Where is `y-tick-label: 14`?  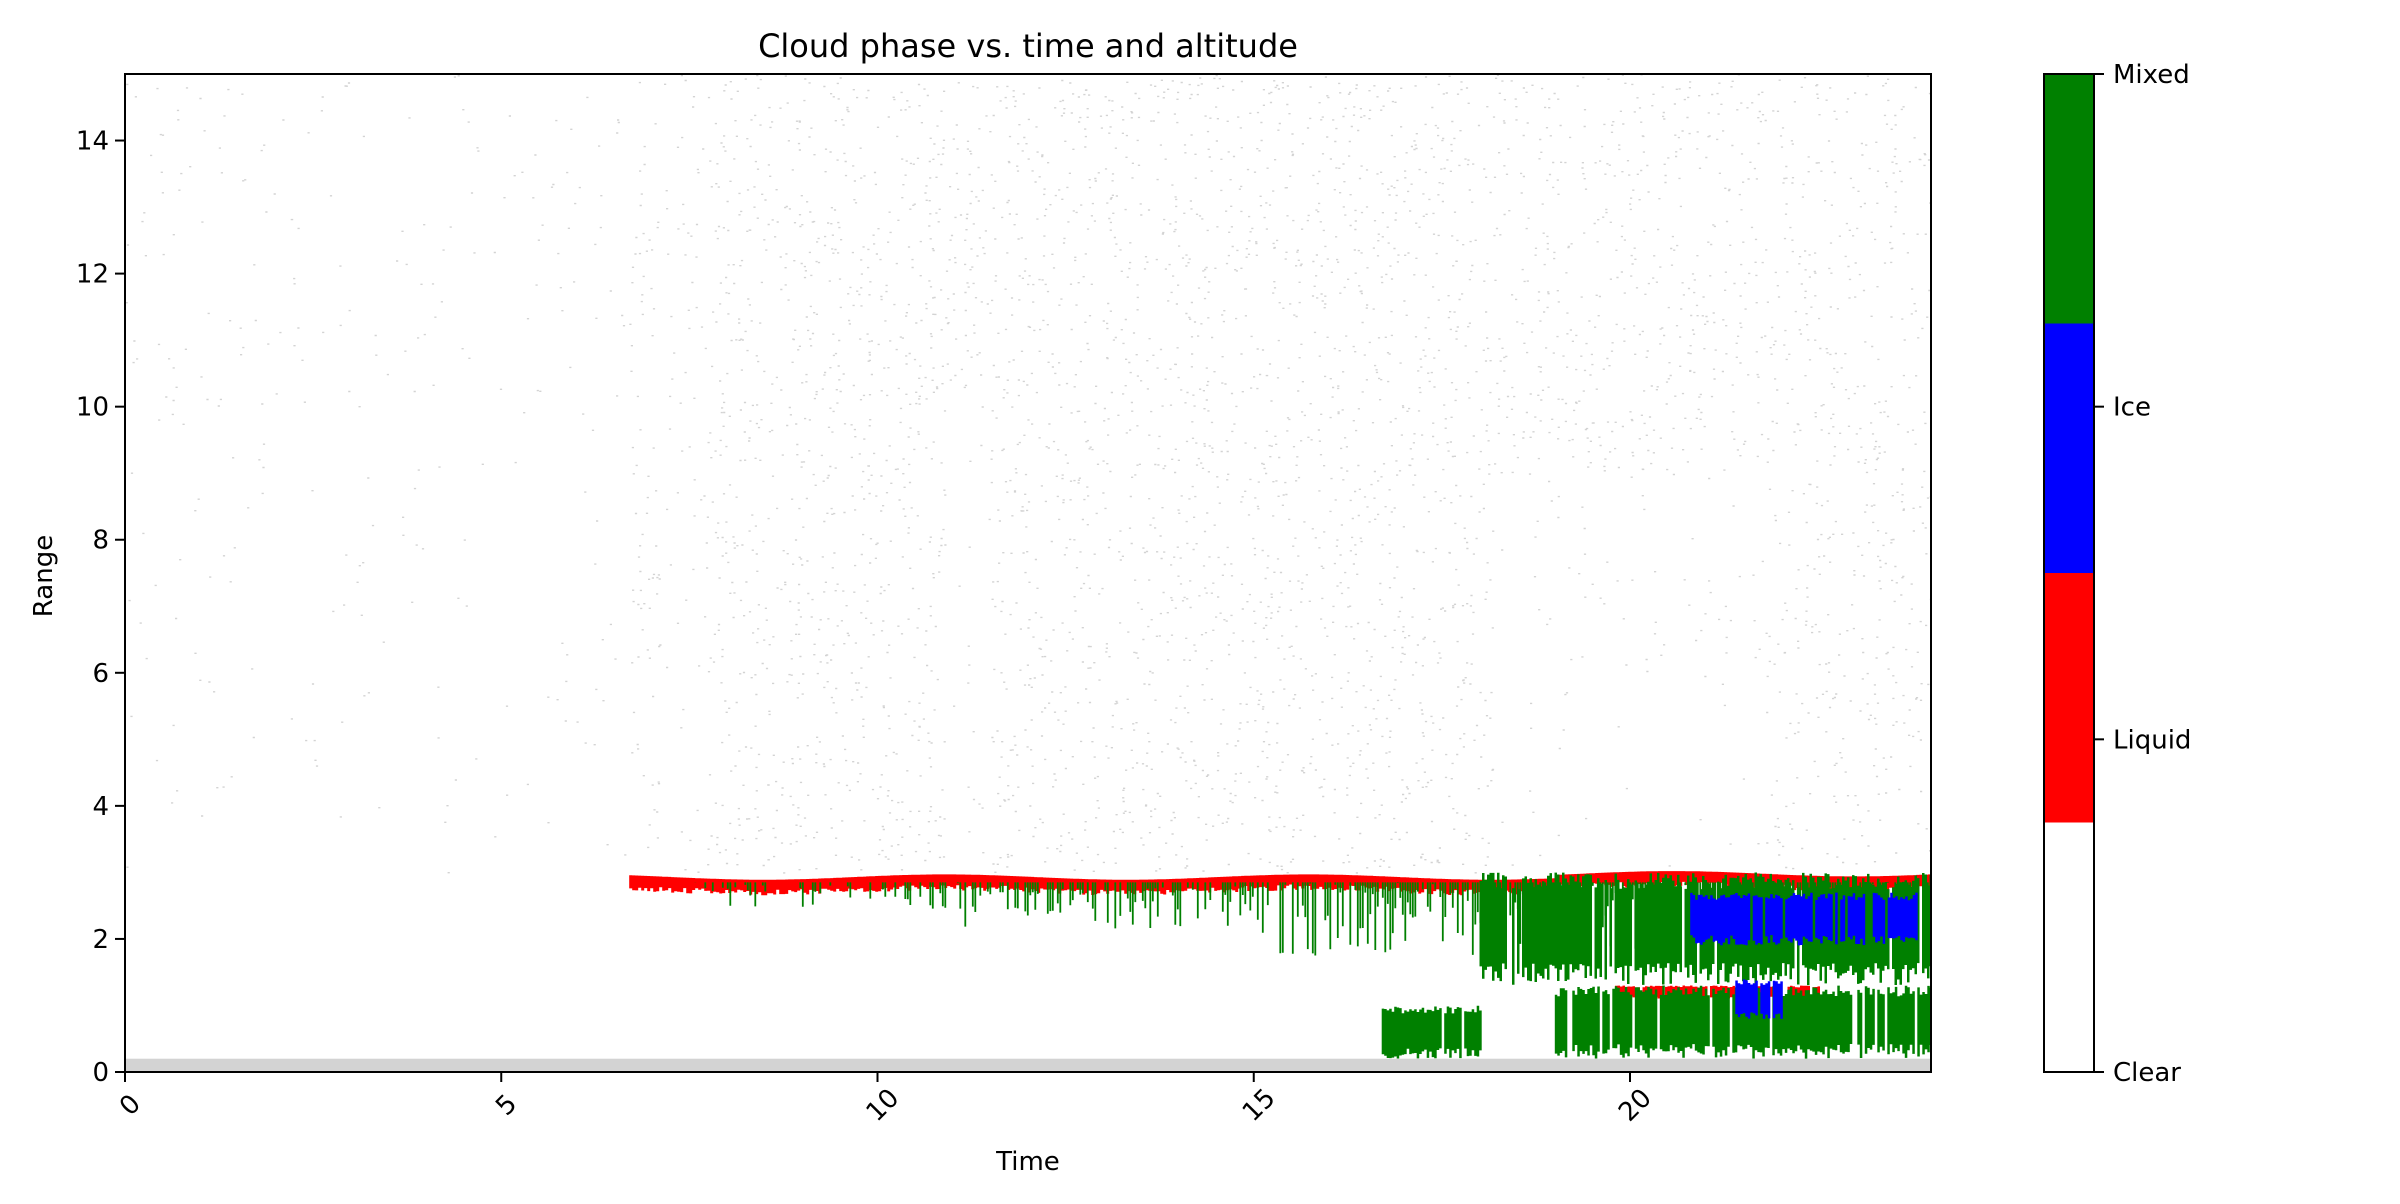 y-tick-label: 14 is located at coordinates (92, 142).